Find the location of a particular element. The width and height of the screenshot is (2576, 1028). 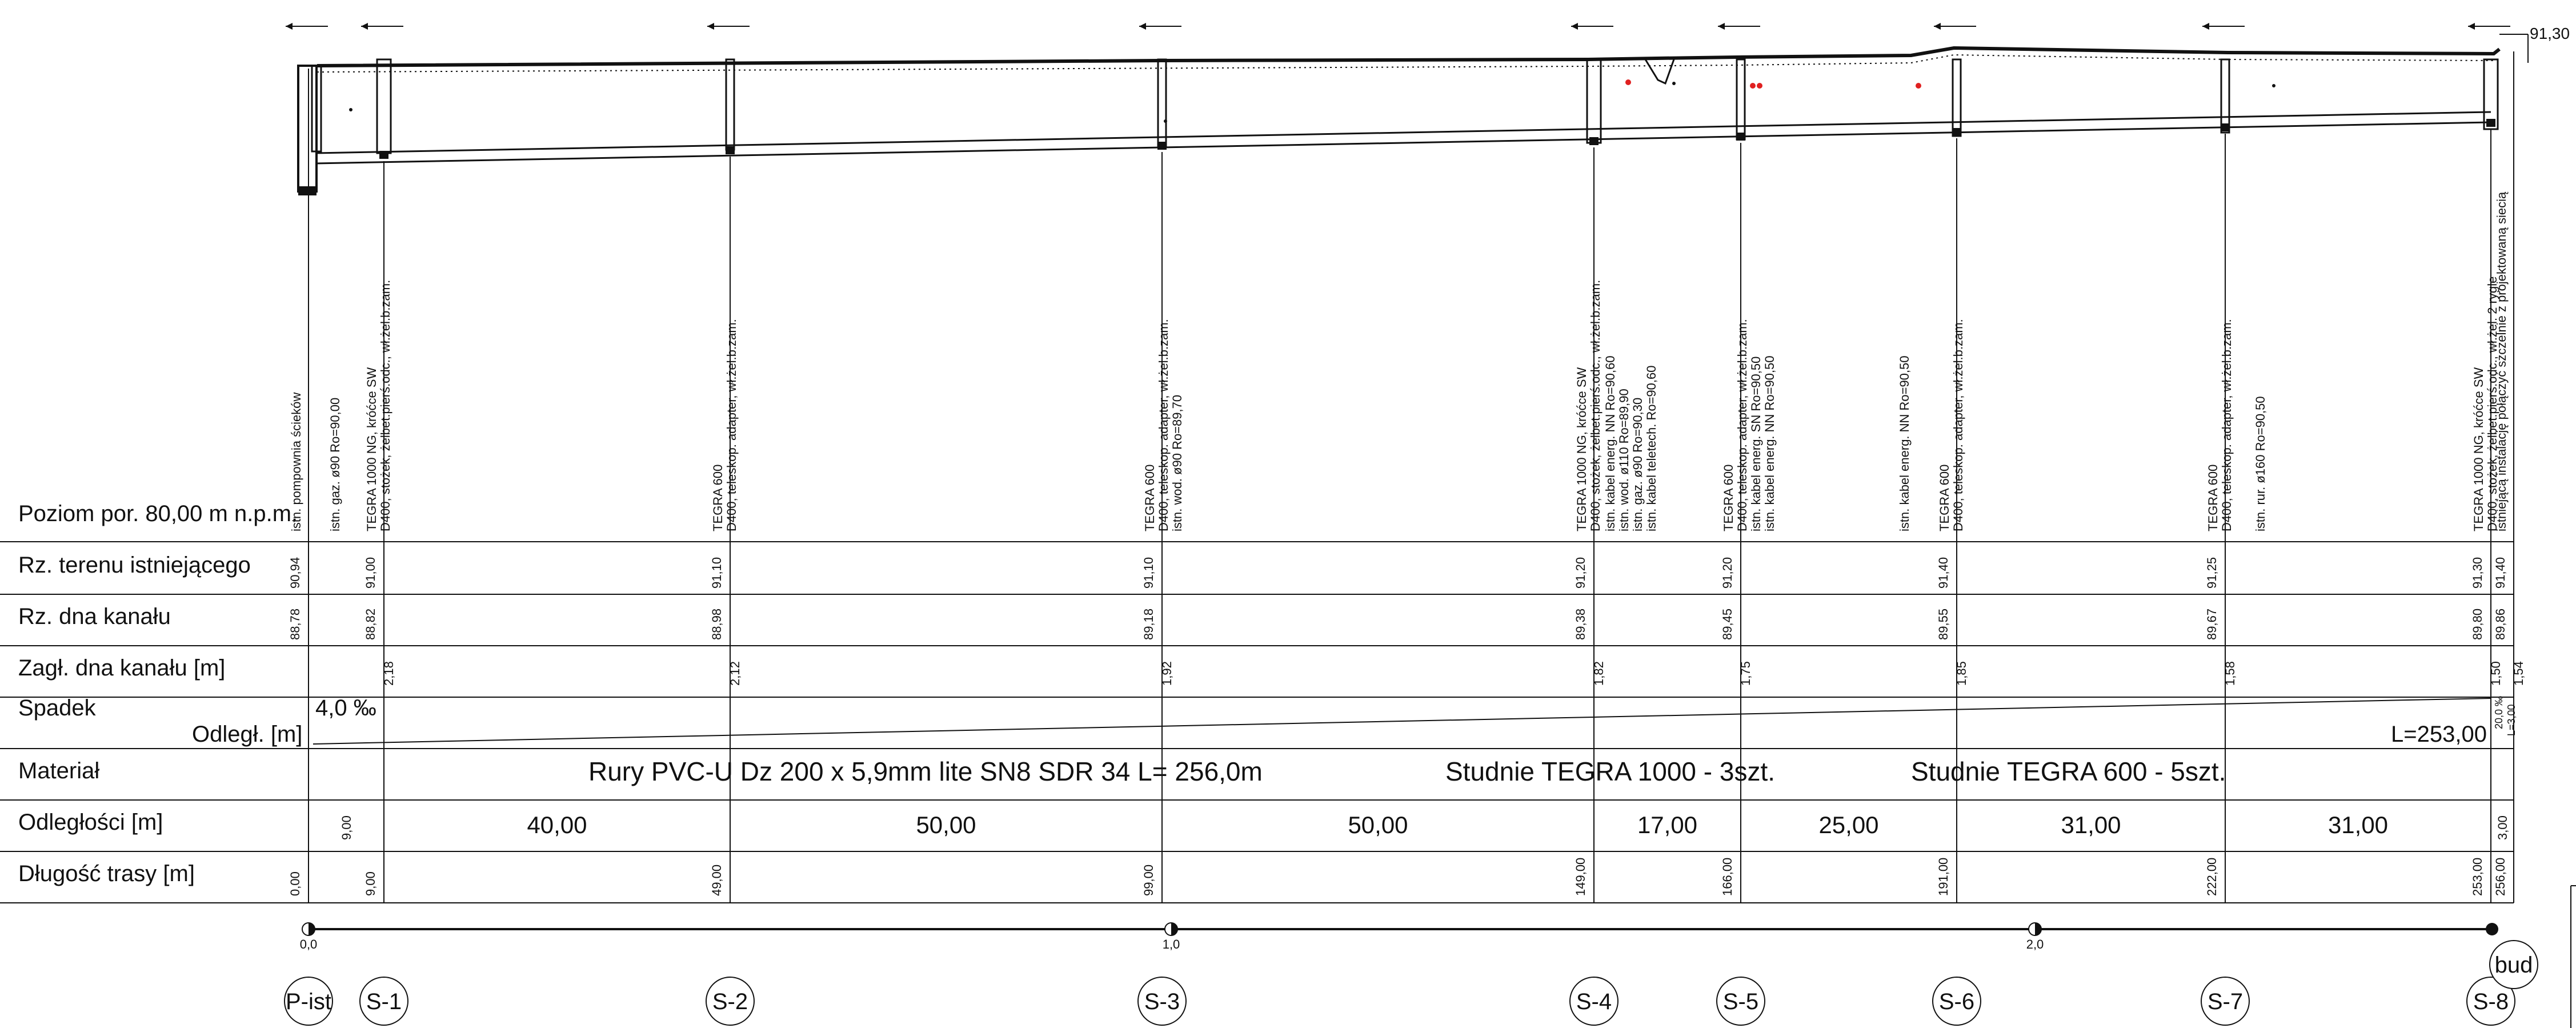

row-label-spacing: Odległości [m] is located at coordinates (90, 822).